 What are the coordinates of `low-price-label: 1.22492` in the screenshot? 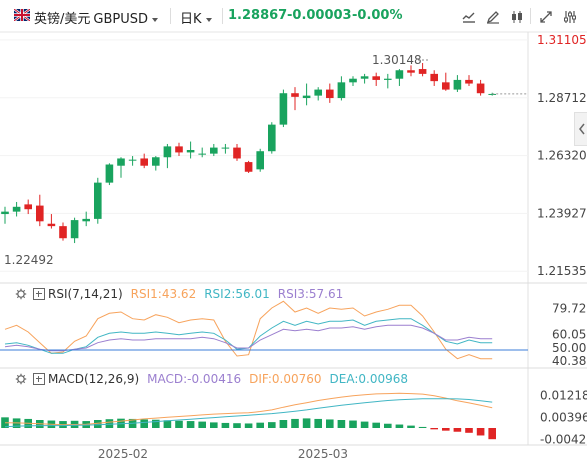 It's located at (29, 260).